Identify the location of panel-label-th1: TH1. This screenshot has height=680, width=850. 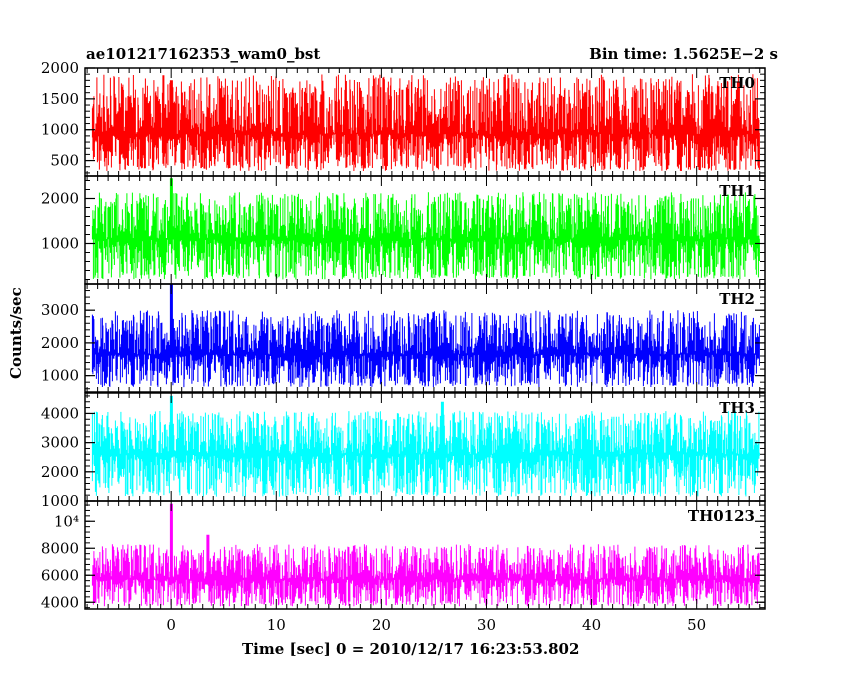
(737, 191).